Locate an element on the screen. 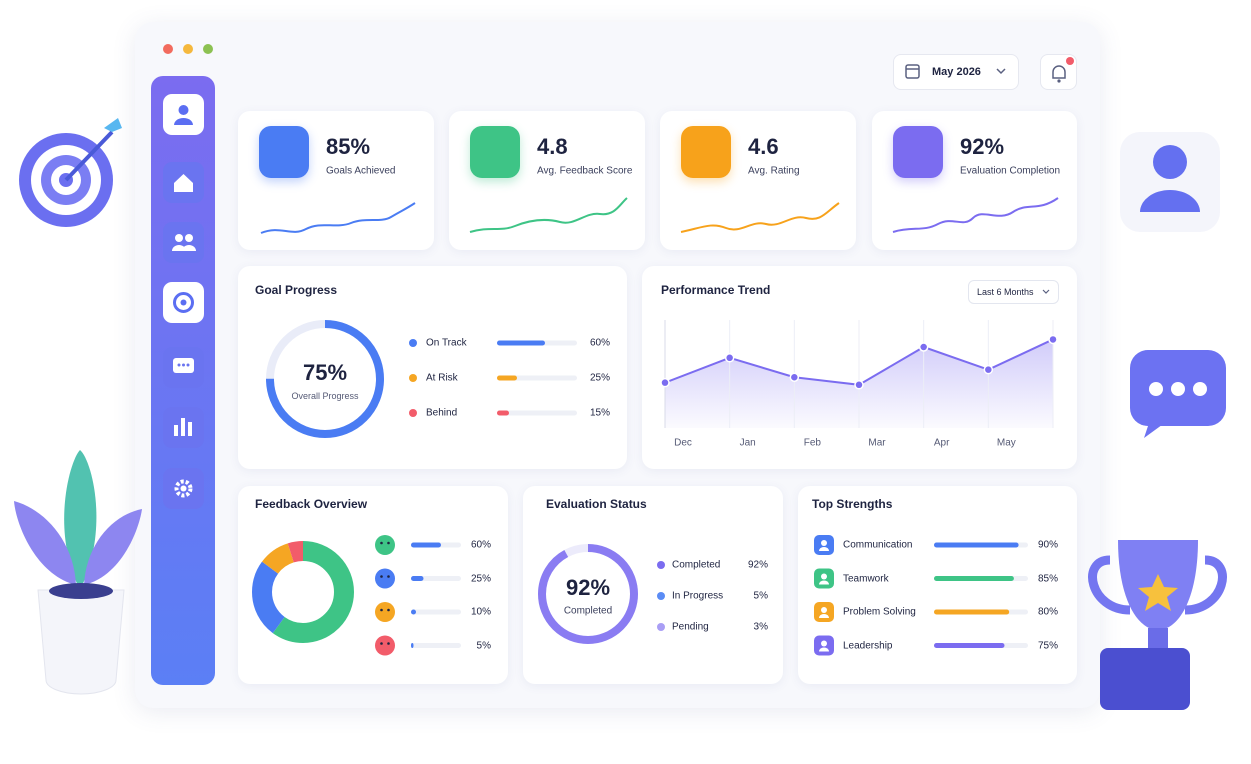  kpi-value: 4.8 is located at coordinates (552, 146).